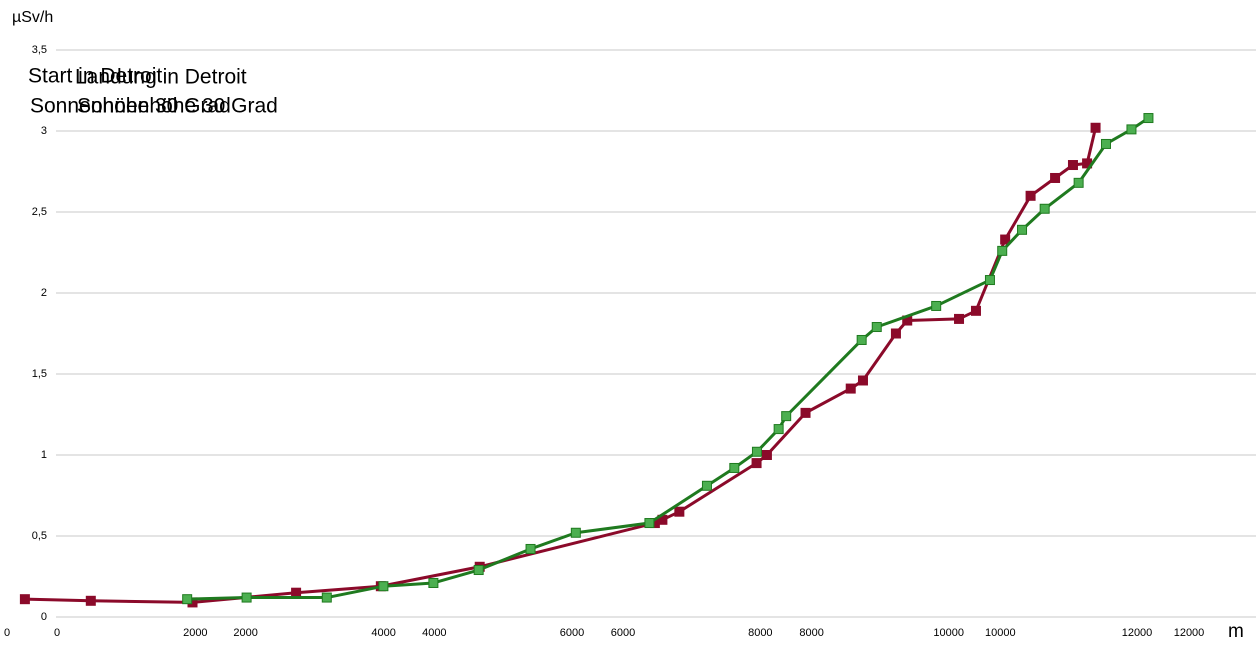  Describe the element at coordinates (39, 212) in the screenshot. I see `y-tick-label: 2,5` at that location.